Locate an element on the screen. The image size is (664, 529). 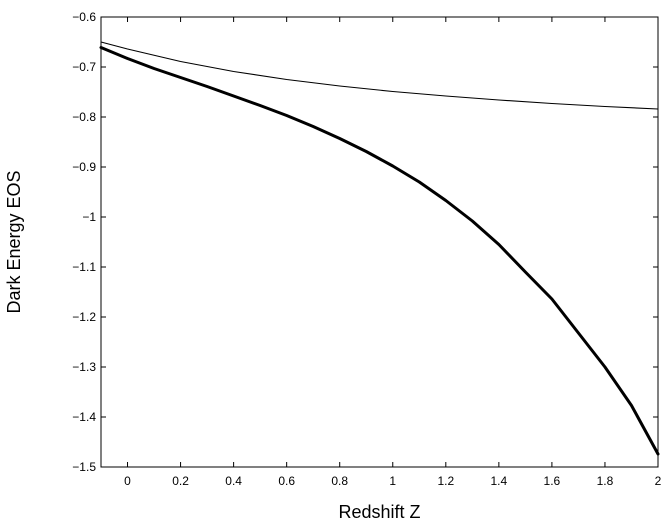
x-tick-label: 1.6 is located at coordinates (552, 481).